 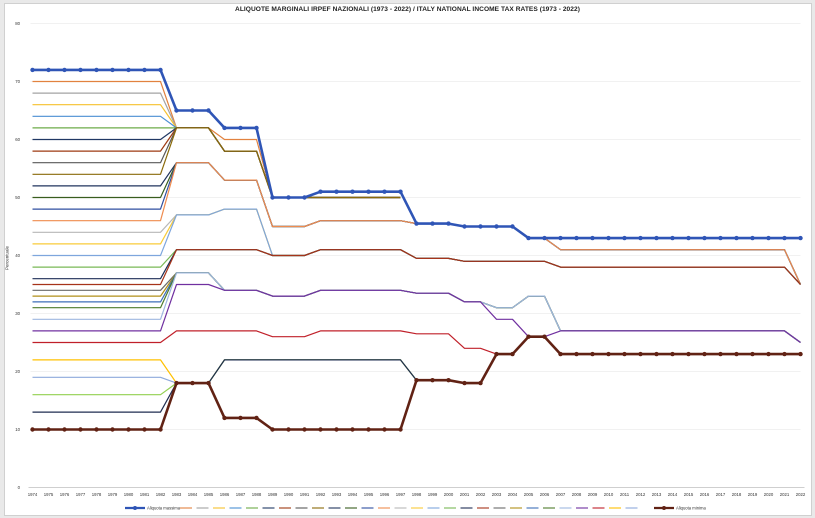 What do you see at coordinates (113, 494) in the screenshot?
I see `x-tick-label: 1979` at bounding box center [113, 494].